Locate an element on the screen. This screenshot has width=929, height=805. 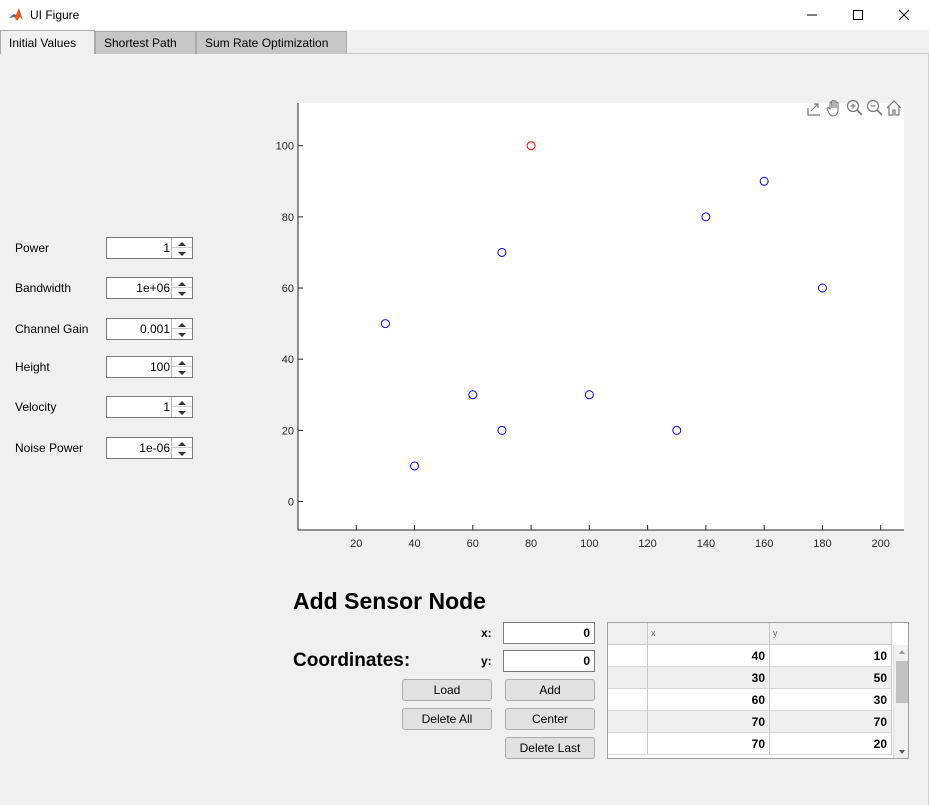
tab-sum-rate-optimization: Sum Rate Optimization is located at coordinates (271, 42).